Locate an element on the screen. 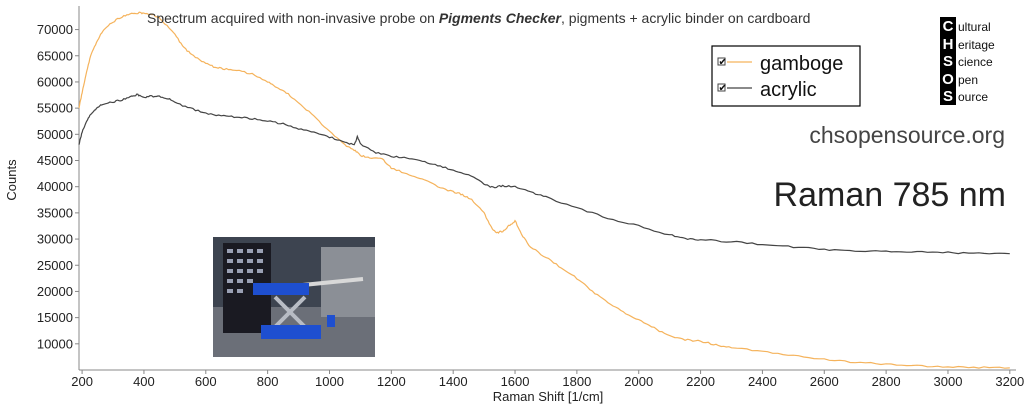 The height and width of the screenshot is (420, 1024). logo-letter: H is located at coordinates (948, 44).